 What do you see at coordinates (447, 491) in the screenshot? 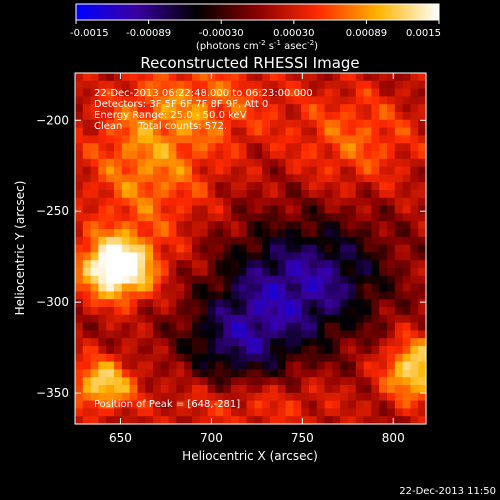
I see `footer-timestamp: 22-Dec-2013 11:50` at bounding box center [447, 491].